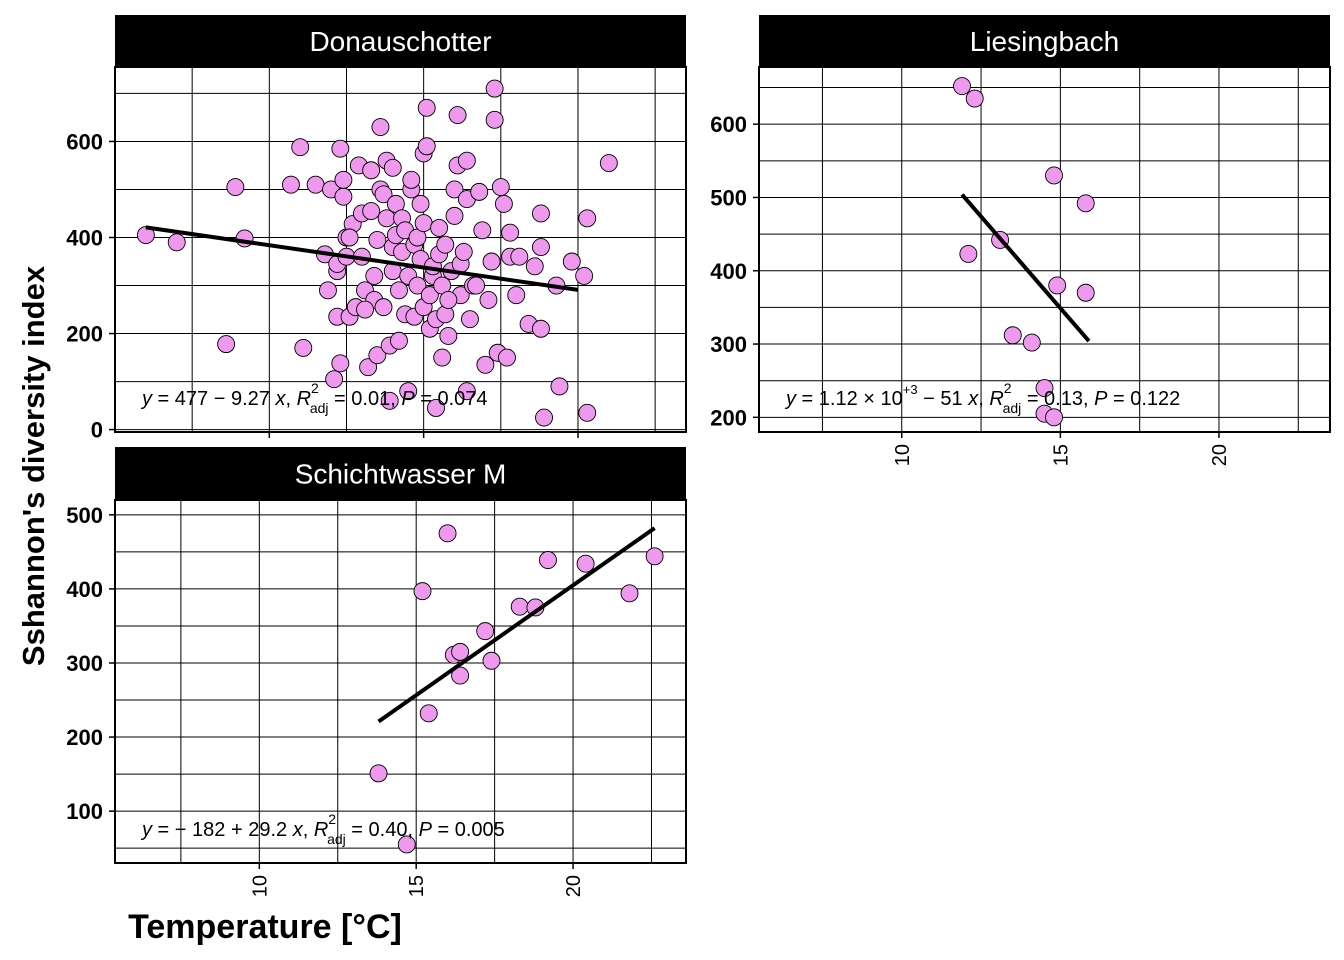 The image size is (1344, 960). I want to click on x-axis-title: Temperature [°C], so click(265, 927).